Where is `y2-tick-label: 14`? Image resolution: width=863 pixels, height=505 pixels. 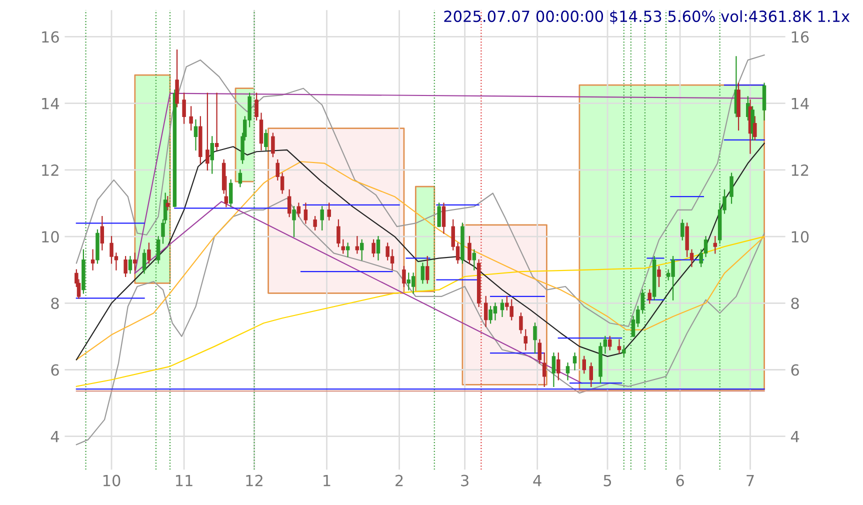 y2-tick-label: 14 is located at coordinates (800, 104).